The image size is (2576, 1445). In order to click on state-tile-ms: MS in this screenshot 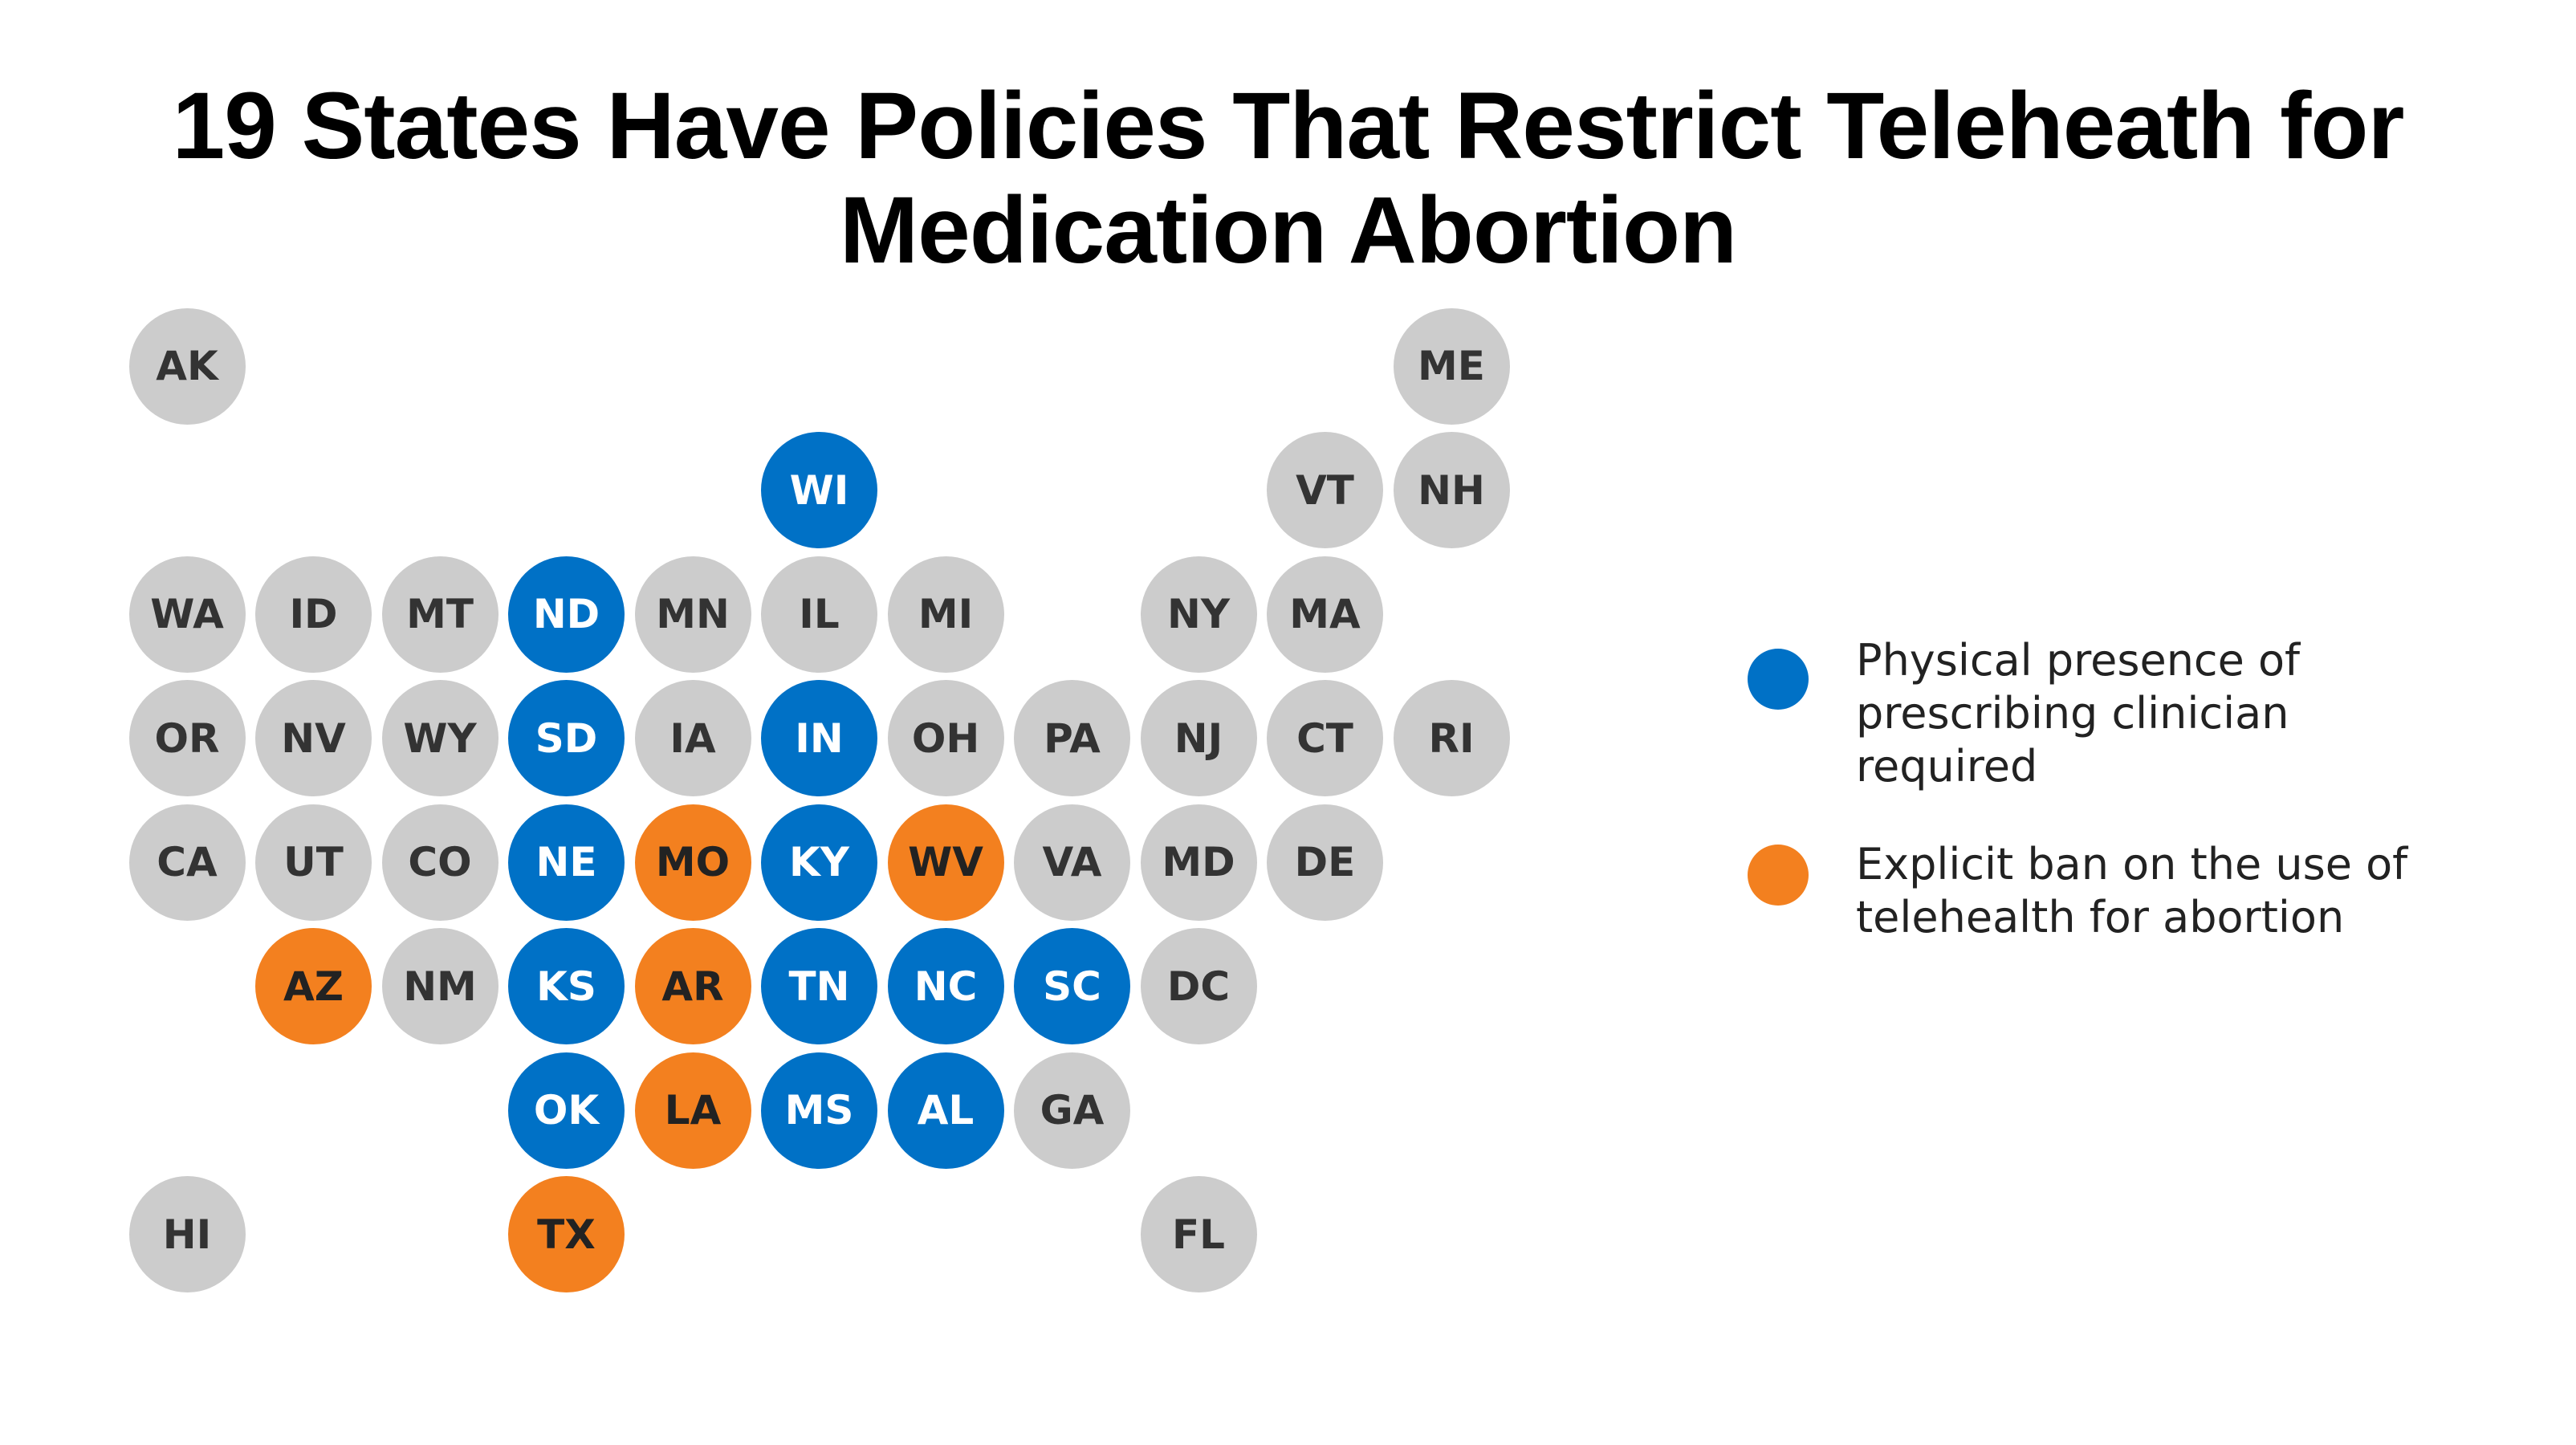, I will do `click(819, 1110)`.